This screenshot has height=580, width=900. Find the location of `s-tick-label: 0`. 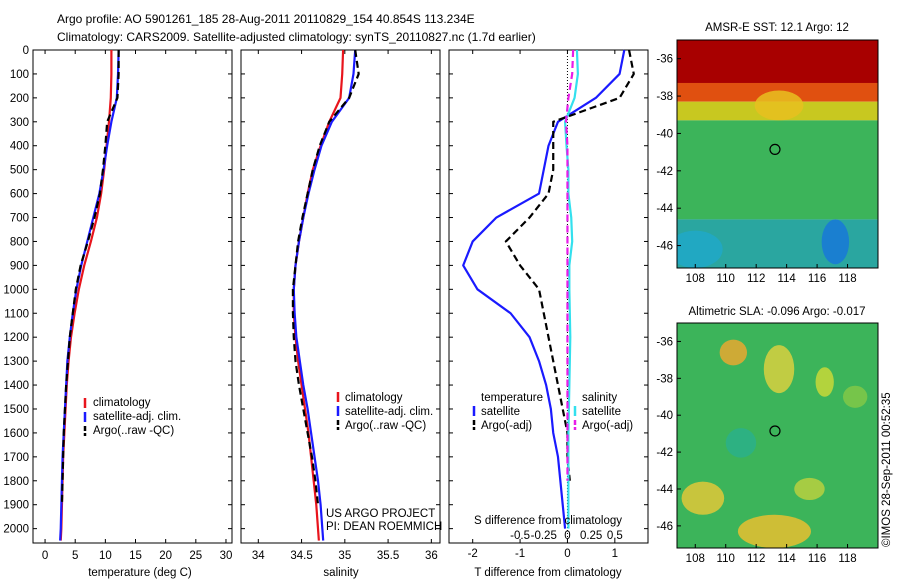

s-tick-label: 0 is located at coordinates (567, 536).